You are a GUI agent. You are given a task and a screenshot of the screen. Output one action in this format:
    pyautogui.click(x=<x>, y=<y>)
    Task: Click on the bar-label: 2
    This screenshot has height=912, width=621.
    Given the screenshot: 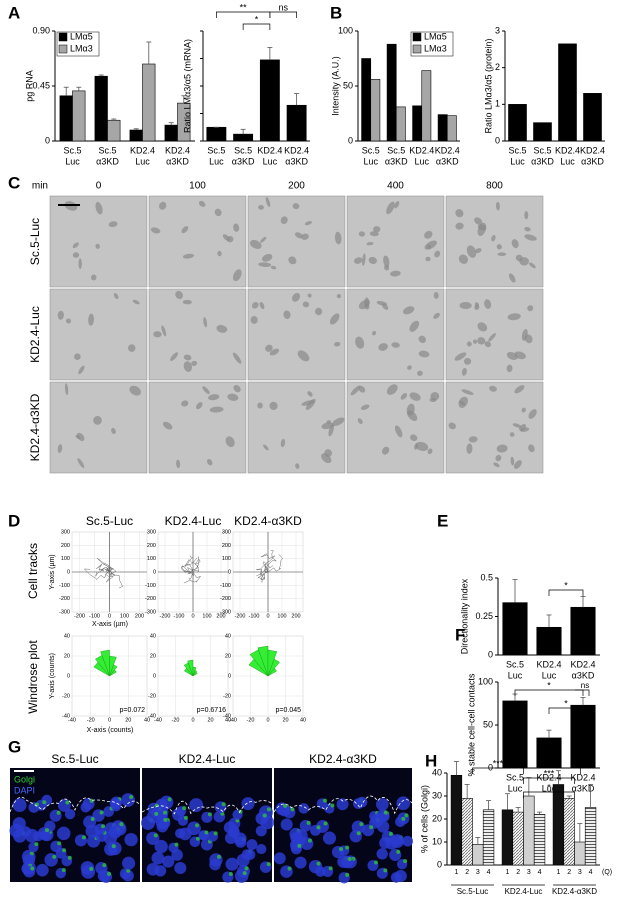 What is the action you would take?
    pyautogui.click(x=518, y=872)
    